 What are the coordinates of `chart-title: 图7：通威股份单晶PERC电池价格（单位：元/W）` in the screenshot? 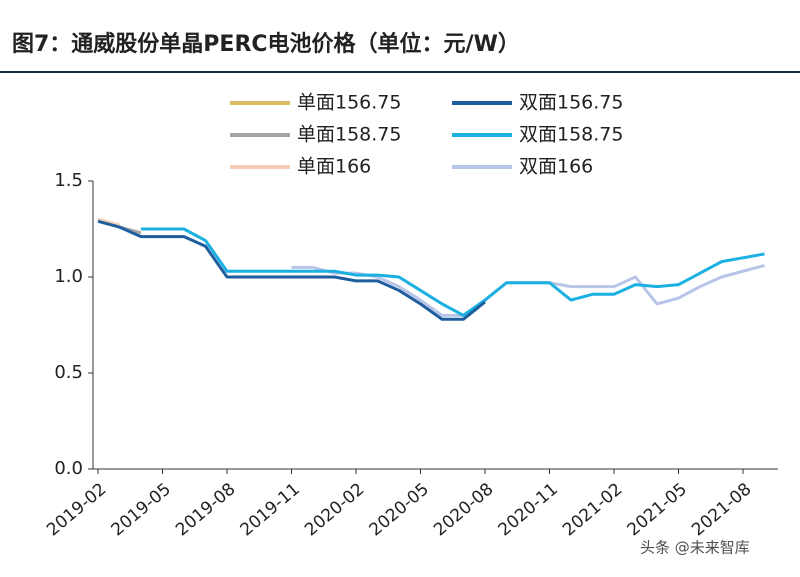 It's located at (266, 44).